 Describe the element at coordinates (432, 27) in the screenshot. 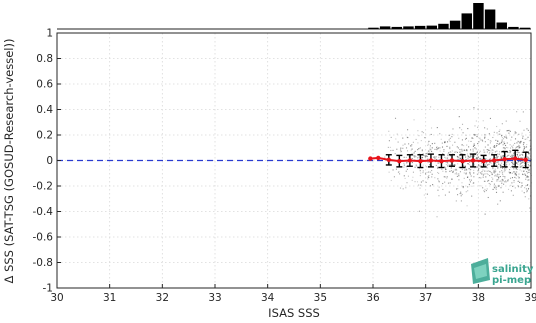

I see `histogram-bar` at that location.